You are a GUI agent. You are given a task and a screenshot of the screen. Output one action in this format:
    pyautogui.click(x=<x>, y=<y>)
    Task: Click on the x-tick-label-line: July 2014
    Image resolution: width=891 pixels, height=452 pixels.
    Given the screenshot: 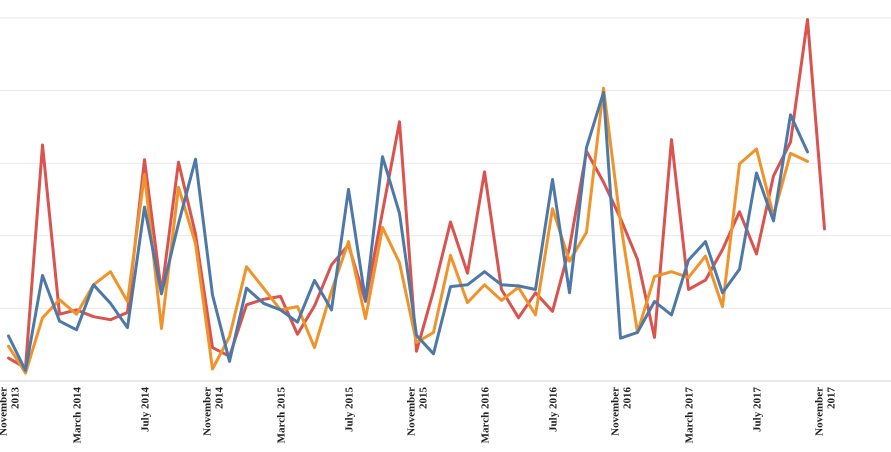 What is the action you would take?
    pyautogui.click(x=146, y=409)
    